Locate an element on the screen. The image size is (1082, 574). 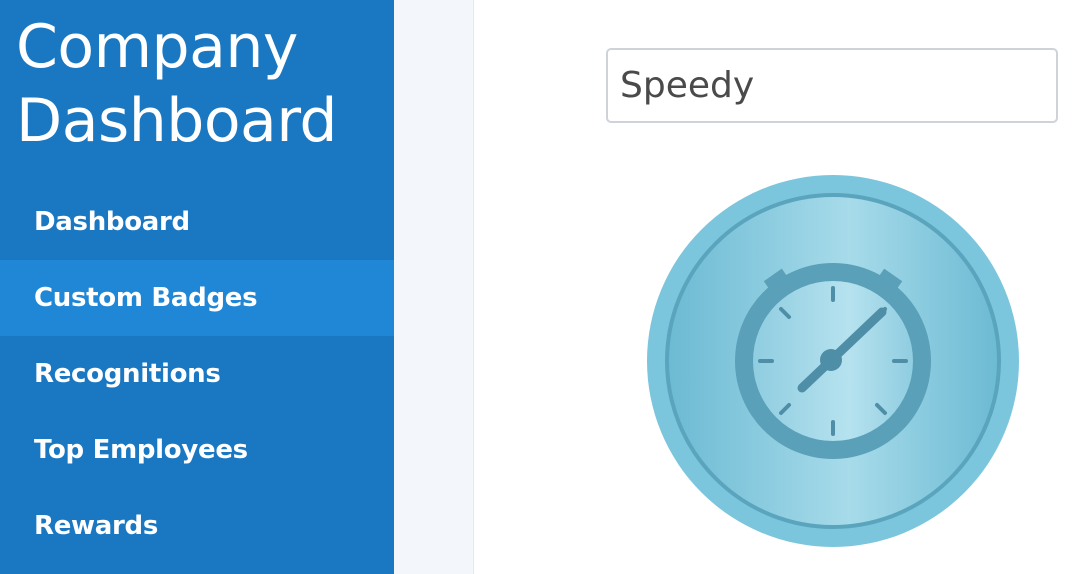
sidebar-item-label: Rewards is located at coordinates (96, 526).